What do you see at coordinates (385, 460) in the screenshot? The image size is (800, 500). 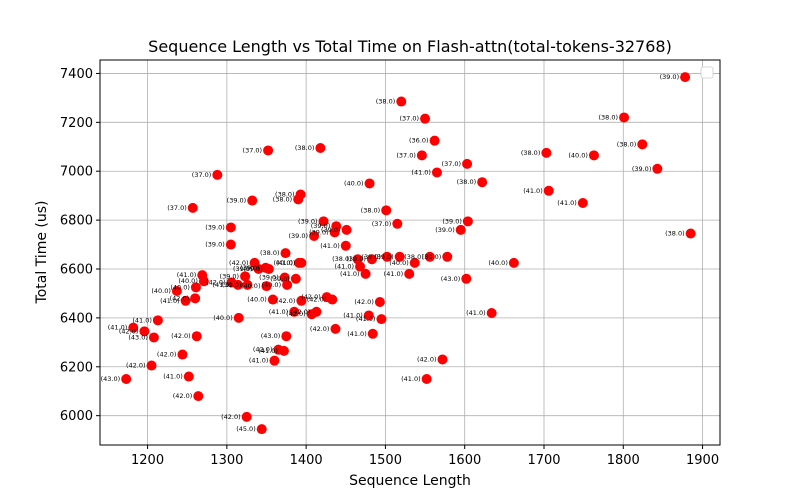 I see `x-tick-label: 1500` at bounding box center [385, 460].